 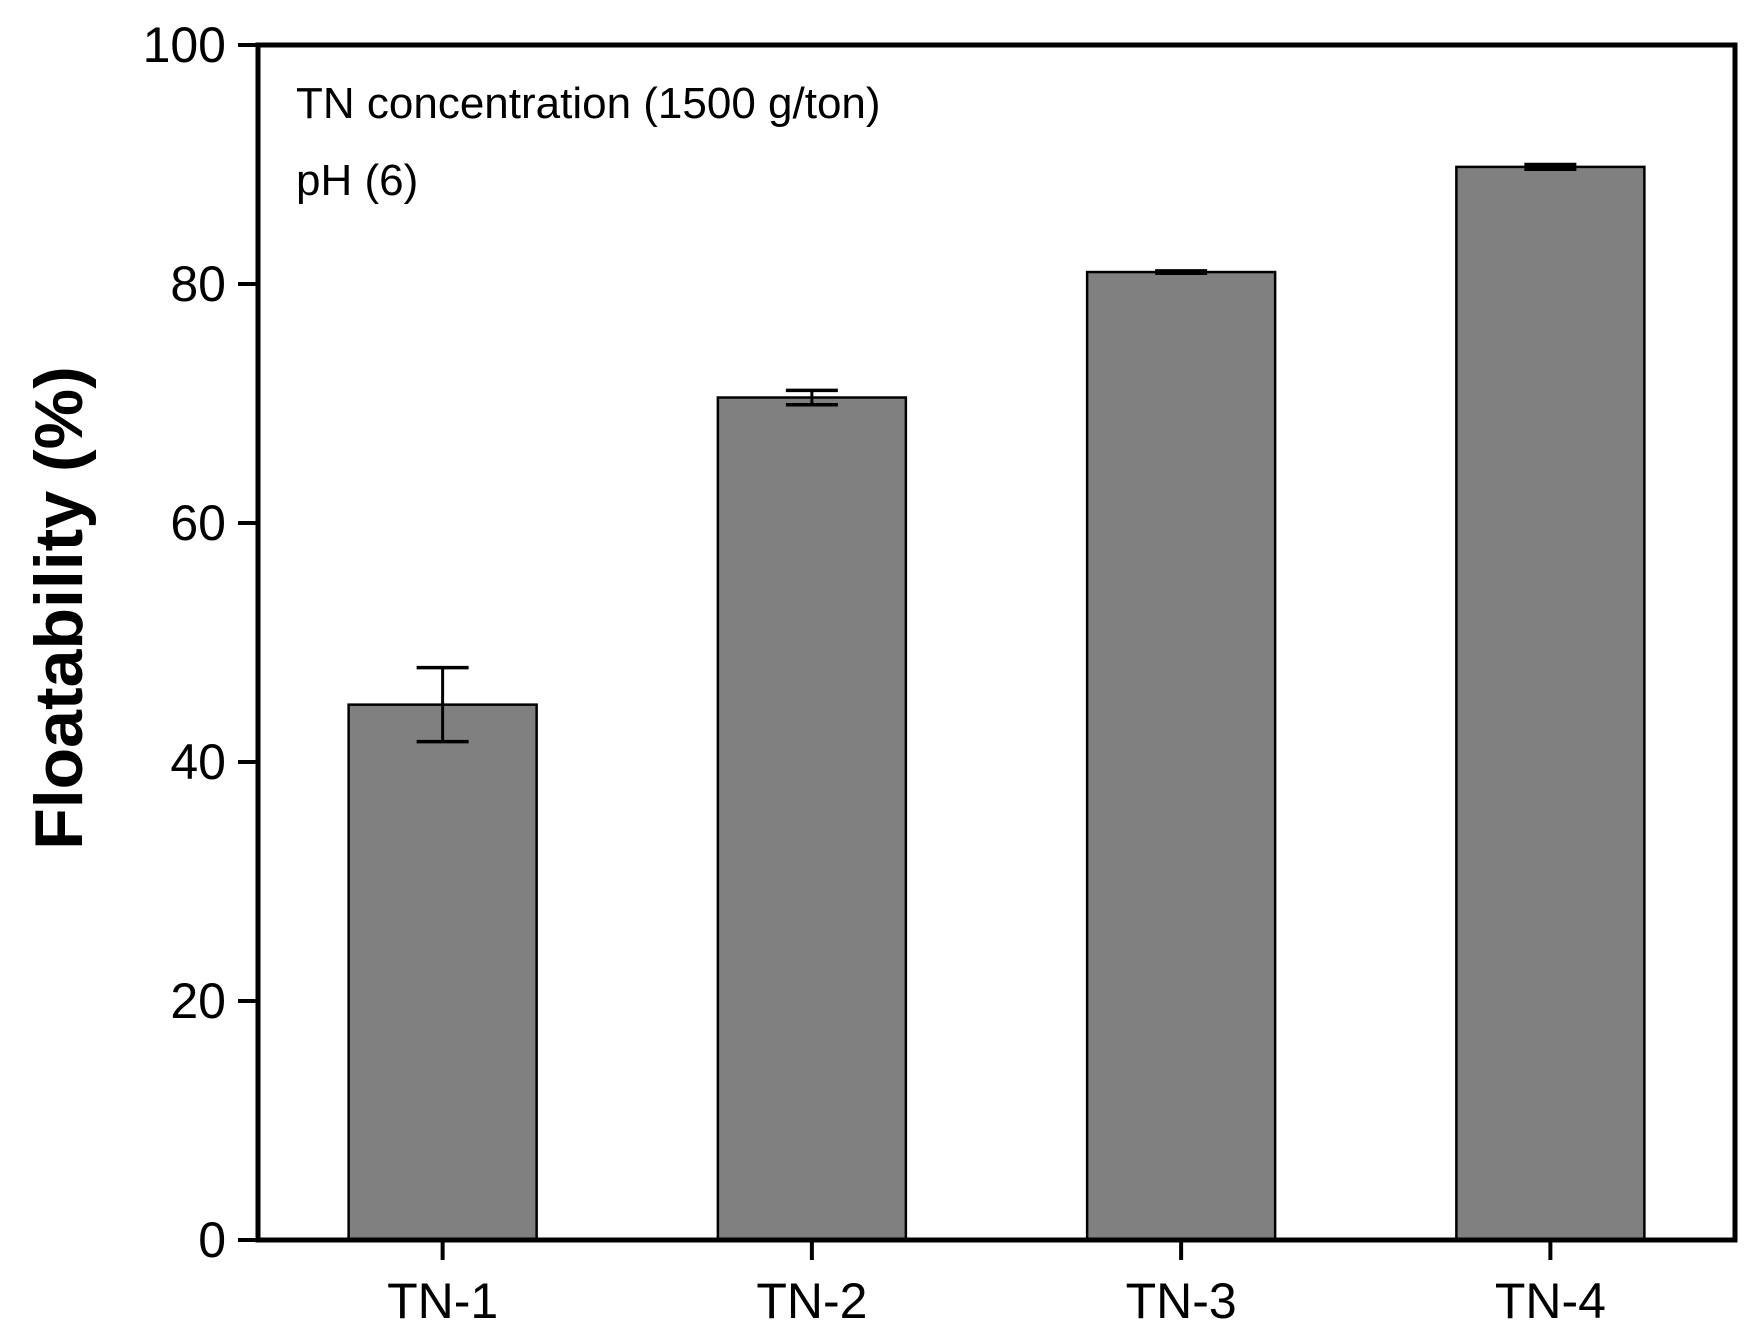 I want to click on x-tick-label: TN-1, so click(x=442, y=1301).